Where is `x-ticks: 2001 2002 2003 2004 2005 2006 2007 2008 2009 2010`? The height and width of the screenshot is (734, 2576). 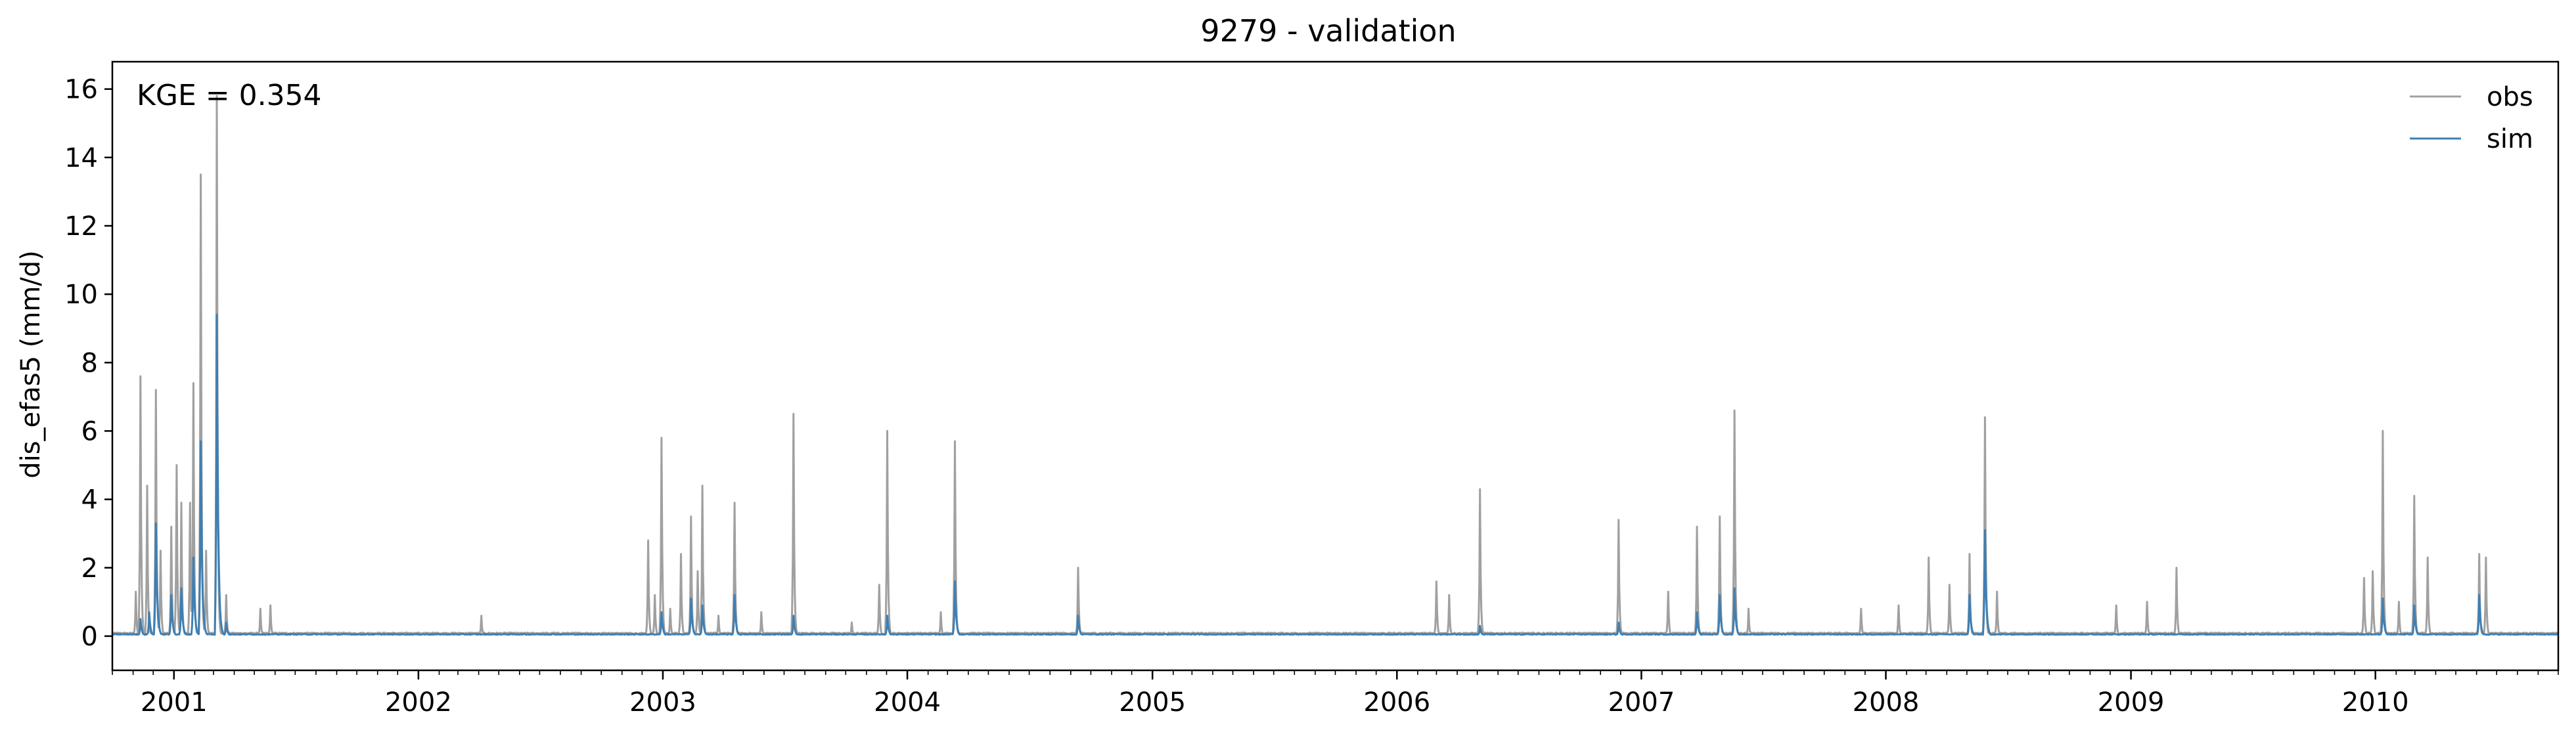 x-ticks: 2001 2002 2003 2004 2005 2006 2007 2008 2009 2010 is located at coordinates (1335, 694).